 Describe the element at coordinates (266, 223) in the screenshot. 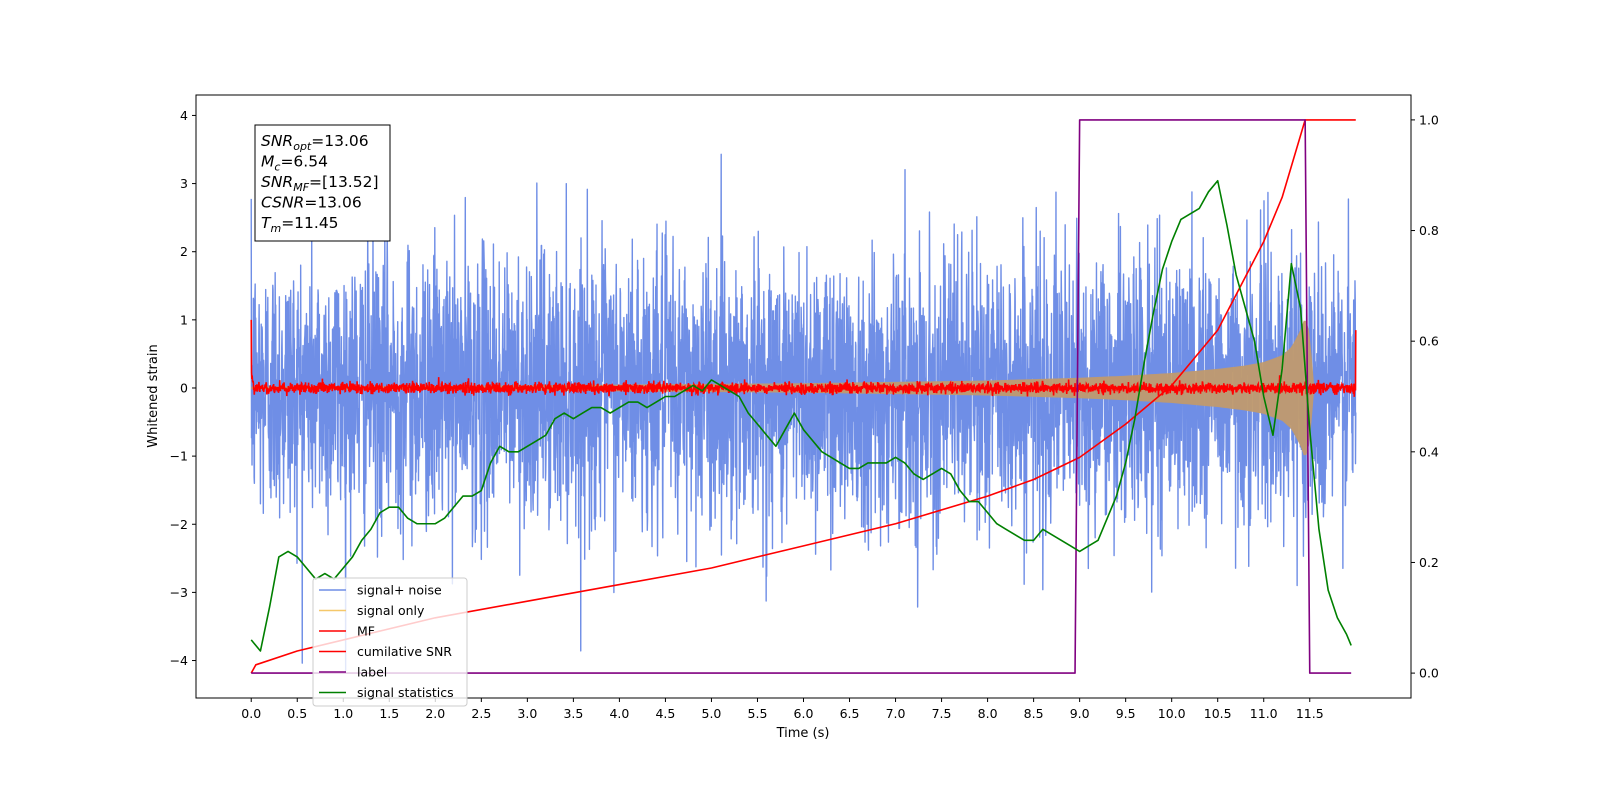

I see `annotation-symbol: T` at that location.